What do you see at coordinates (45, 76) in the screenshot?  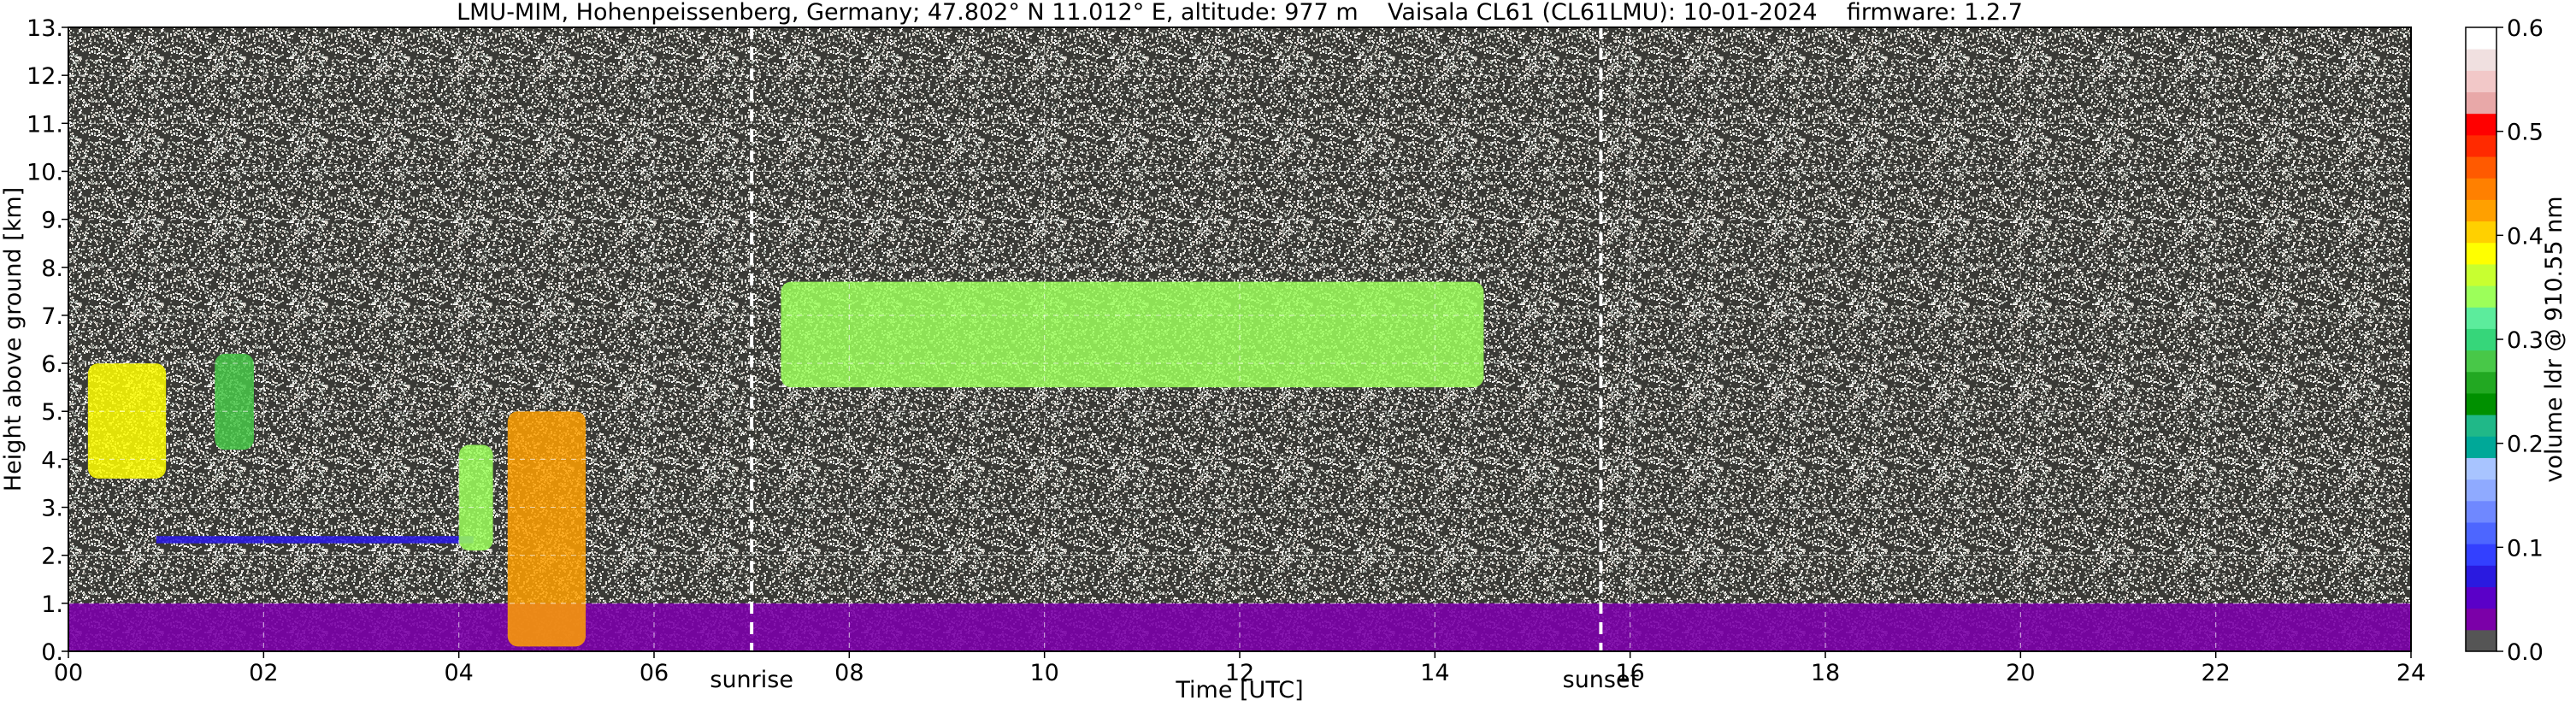 I see `y-tick-label: 12.` at bounding box center [45, 76].